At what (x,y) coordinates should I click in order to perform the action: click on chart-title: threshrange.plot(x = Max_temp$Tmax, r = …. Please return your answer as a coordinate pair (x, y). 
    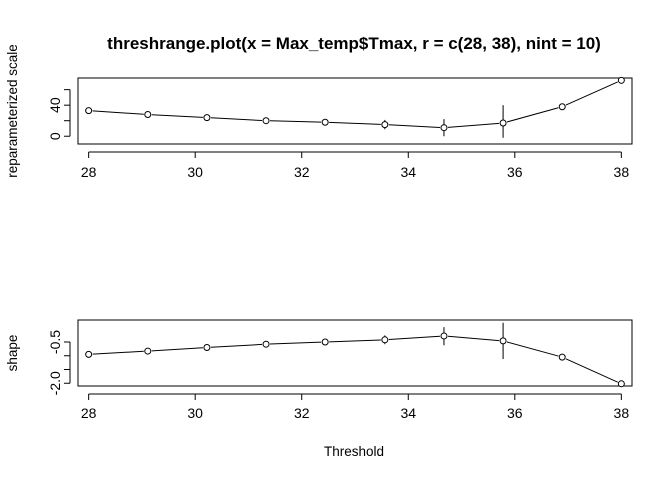
    Looking at the image, I should click on (354, 43).